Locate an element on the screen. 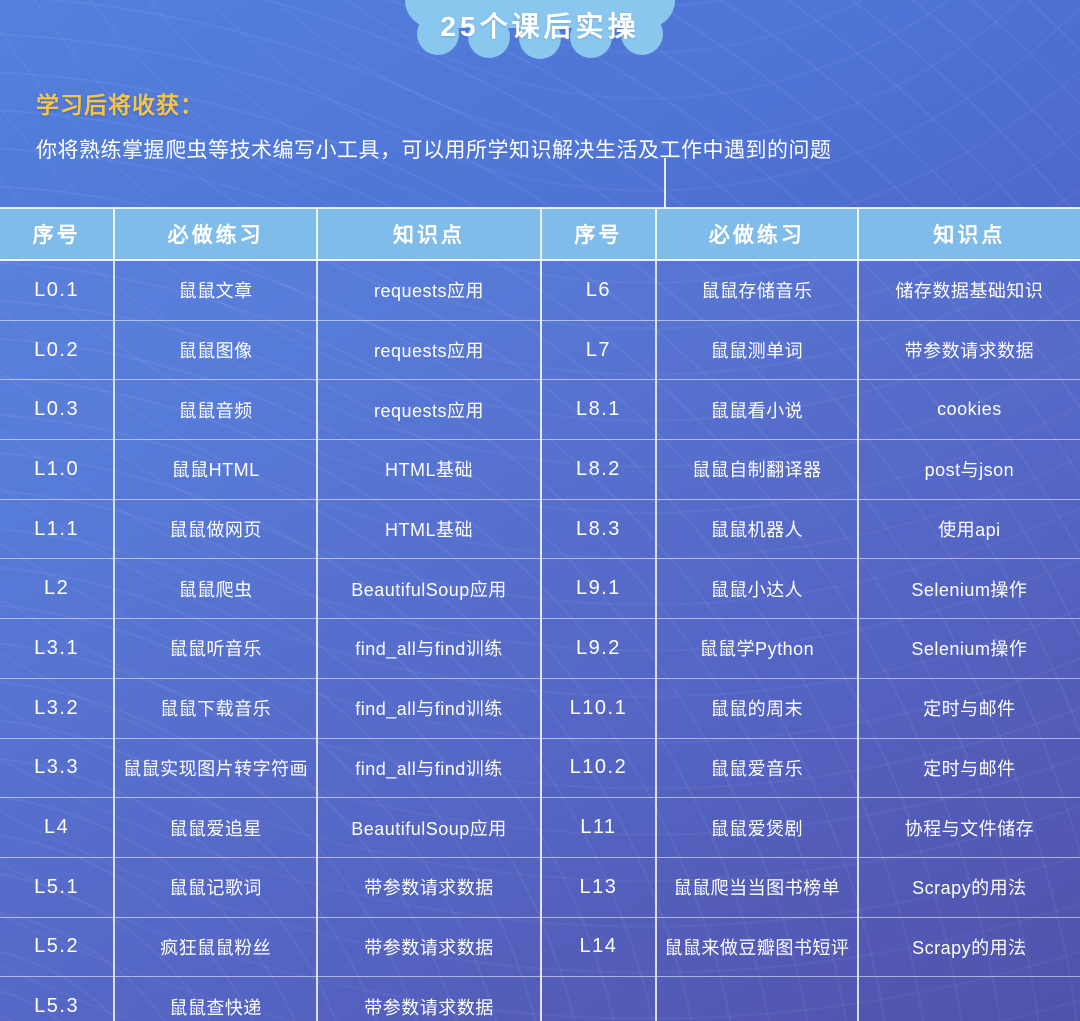  table-row: L2 鼠鼠爬虫 BeautifulSoup应用 is located at coordinates (270, 589).